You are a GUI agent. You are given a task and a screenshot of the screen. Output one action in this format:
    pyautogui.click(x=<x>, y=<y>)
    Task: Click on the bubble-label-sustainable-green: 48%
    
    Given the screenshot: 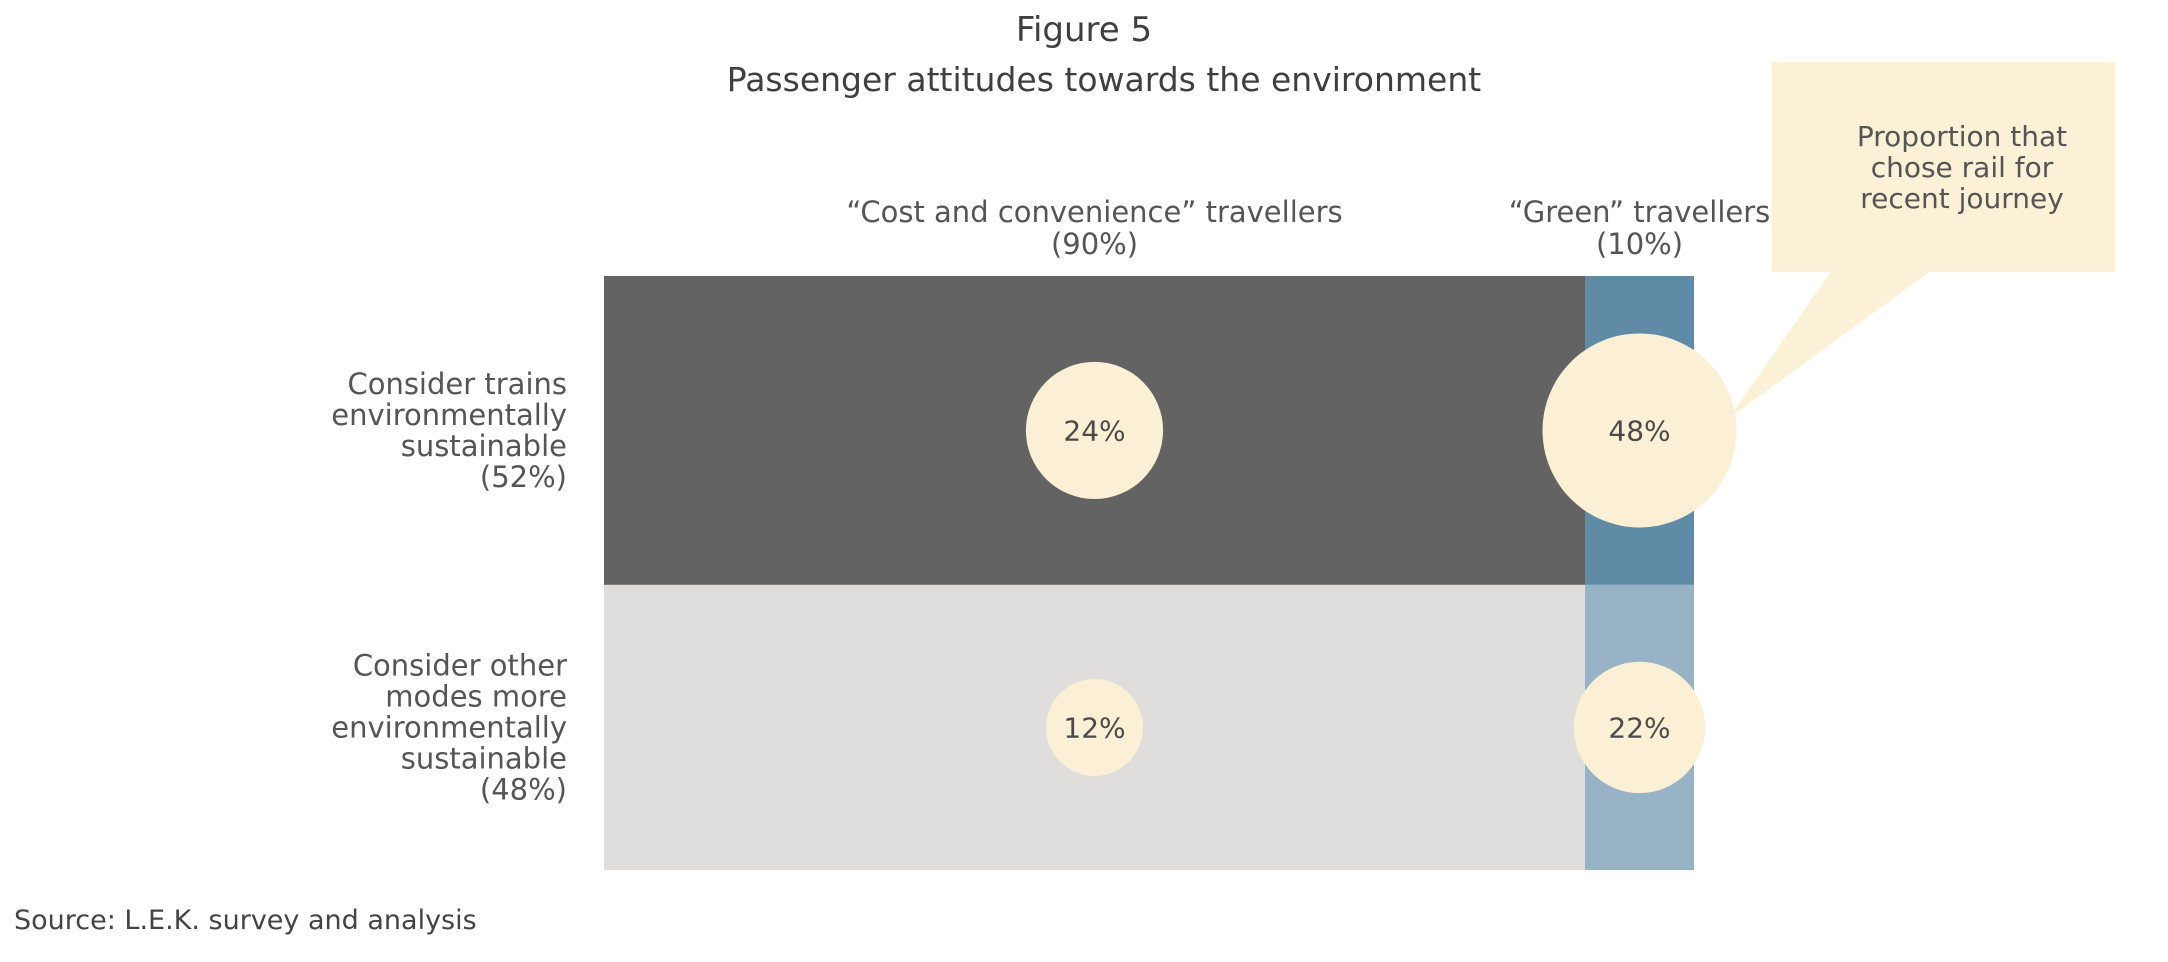 What is the action you would take?
    pyautogui.click(x=1639, y=430)
    